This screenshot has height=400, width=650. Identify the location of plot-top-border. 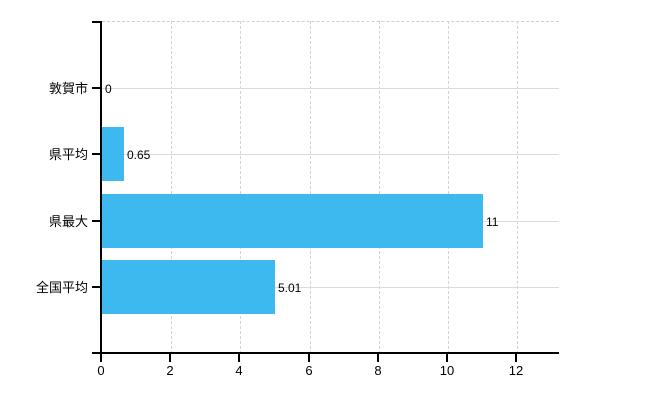
(330, 21).